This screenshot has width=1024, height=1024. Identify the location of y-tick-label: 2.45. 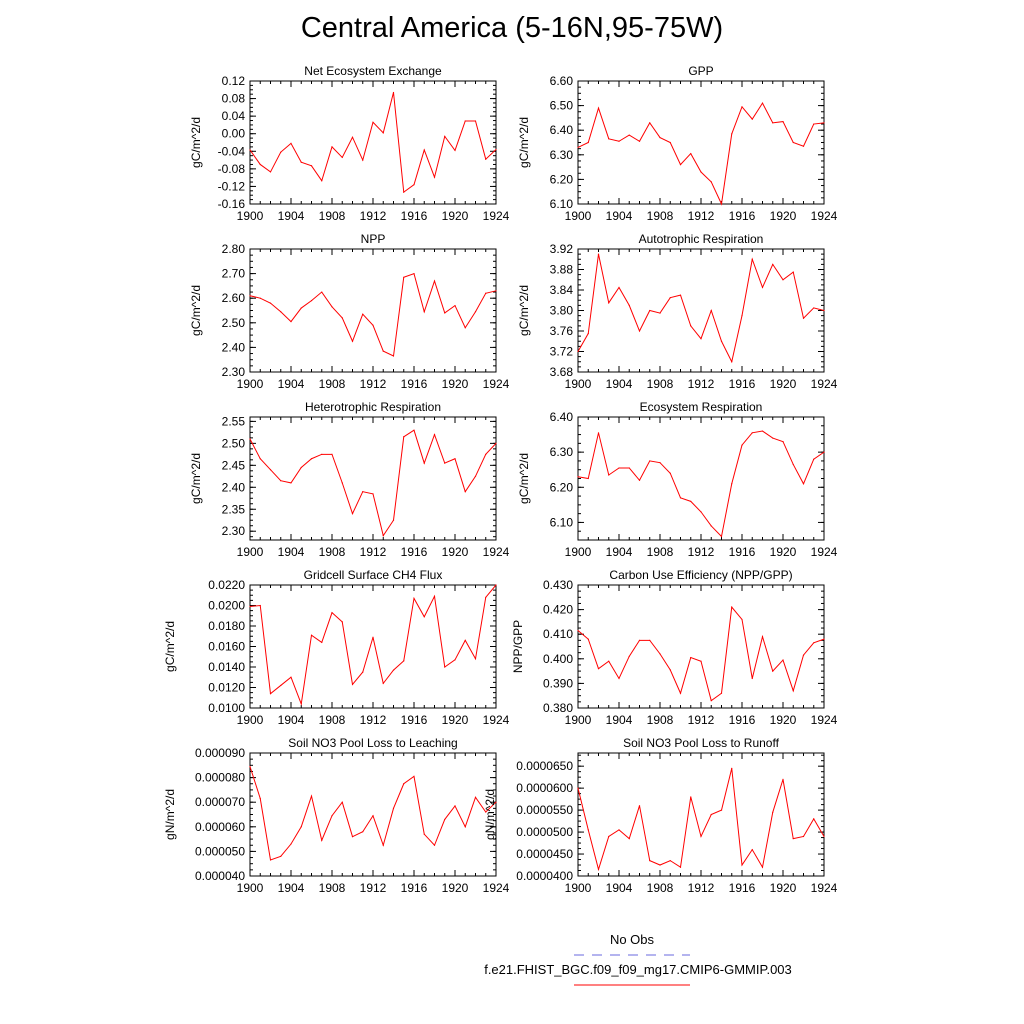
(234, 465).